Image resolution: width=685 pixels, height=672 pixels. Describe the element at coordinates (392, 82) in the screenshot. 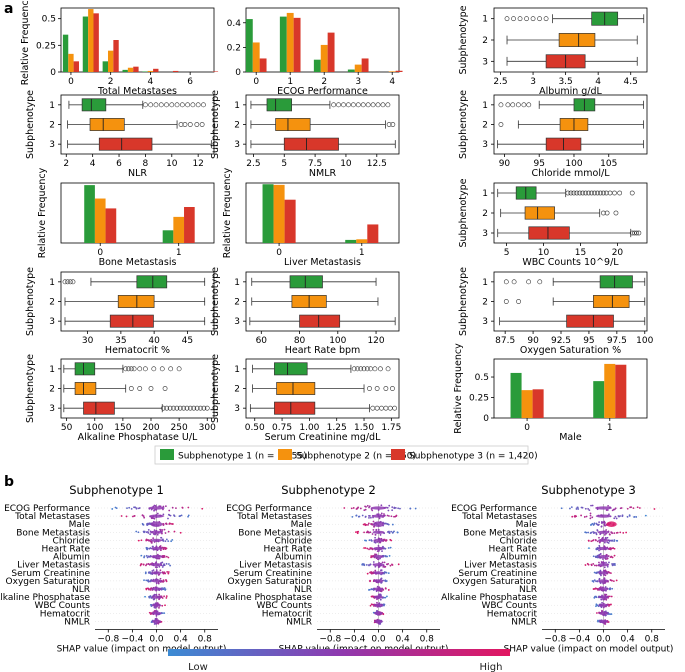

I see `x-tick-label: 4` at that location.